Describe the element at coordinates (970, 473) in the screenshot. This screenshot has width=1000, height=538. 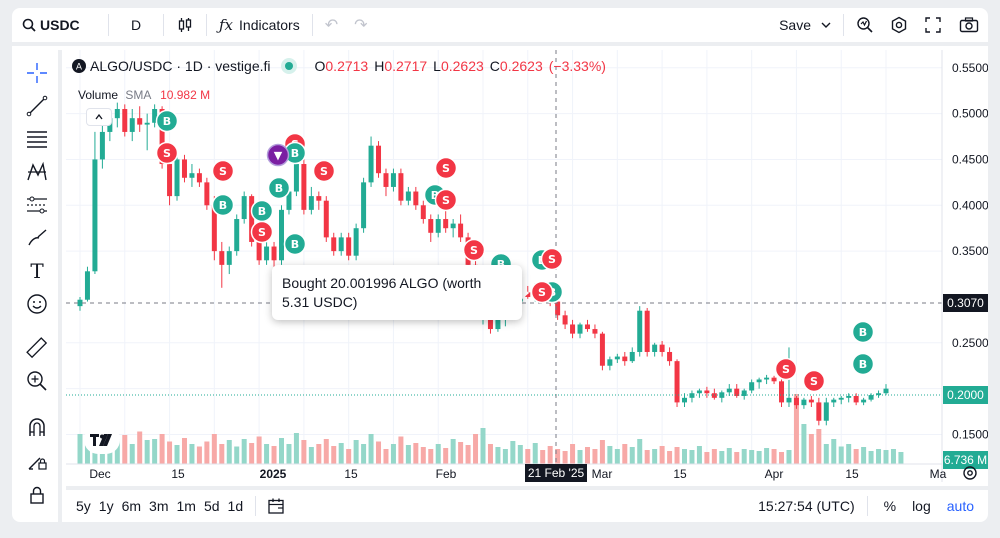
I see `axis-settings-button` at that location.